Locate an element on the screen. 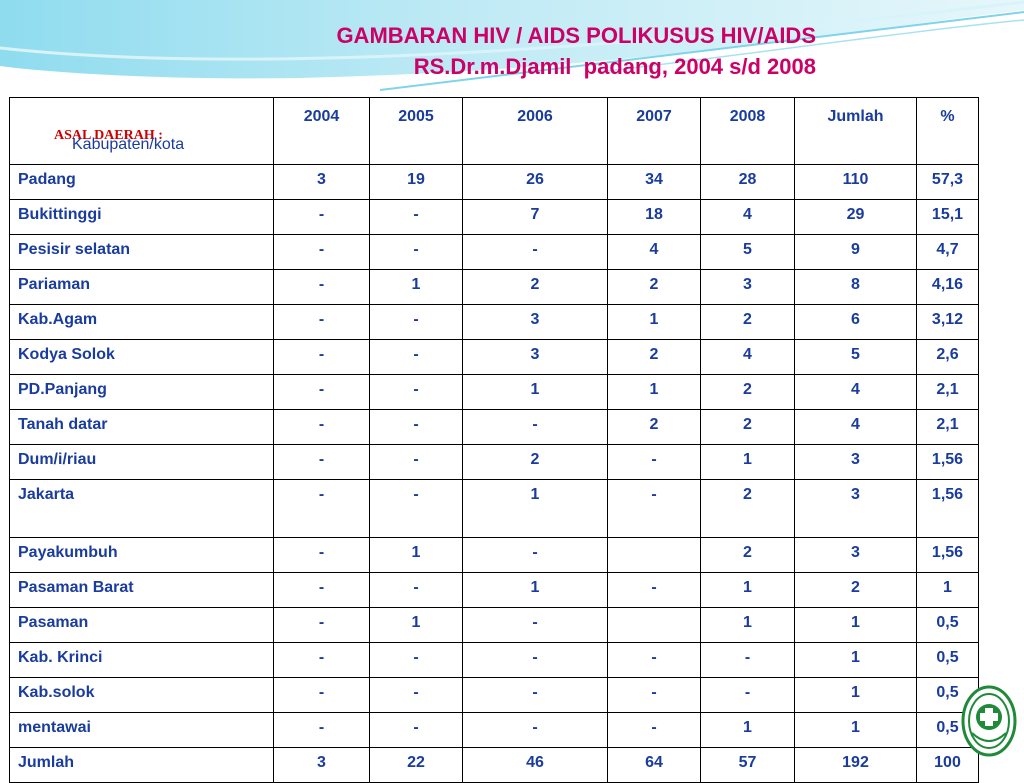 Image resolution: width=1024 pixels, height=783 pixels. region-cell: Dum/i/riau is located at coordinates (141, 462).